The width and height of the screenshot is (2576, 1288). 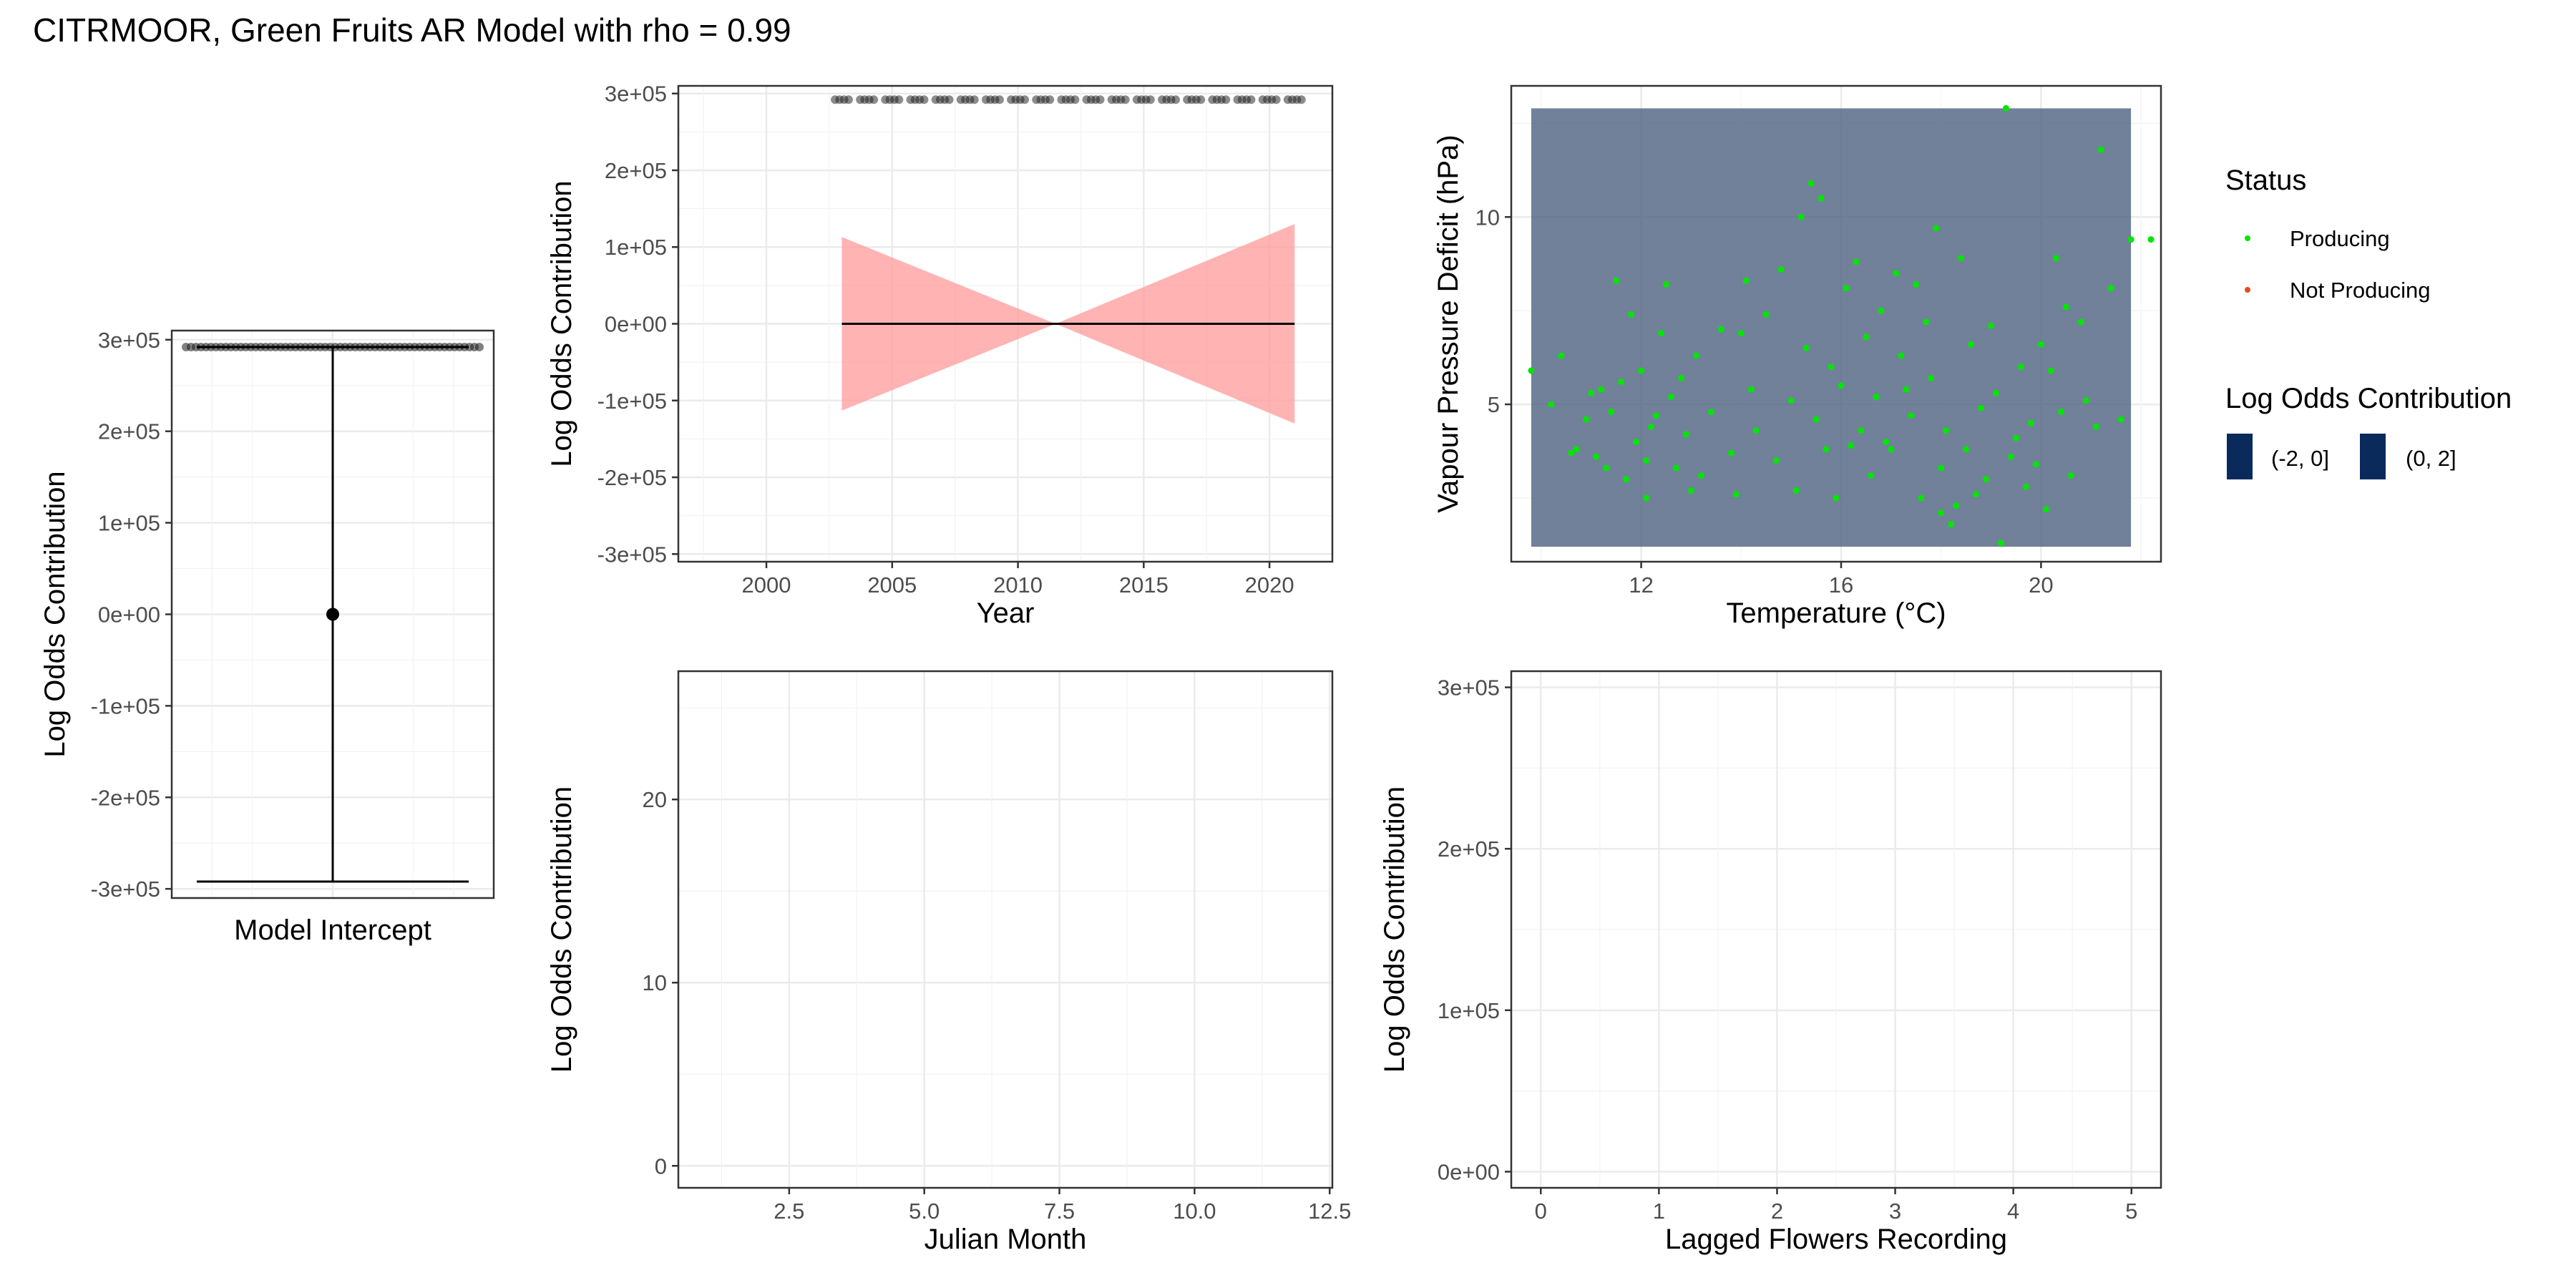 What do you see at coordinates (1836, 613) in the screenshot?
I see `x-axis-label: Temperature (°C)` at bounding box center [1836, 613].